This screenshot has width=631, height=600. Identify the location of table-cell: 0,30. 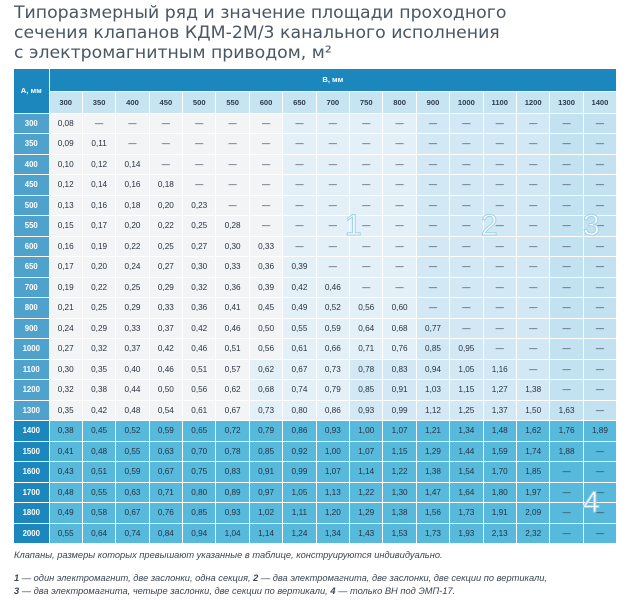
(232, 246).